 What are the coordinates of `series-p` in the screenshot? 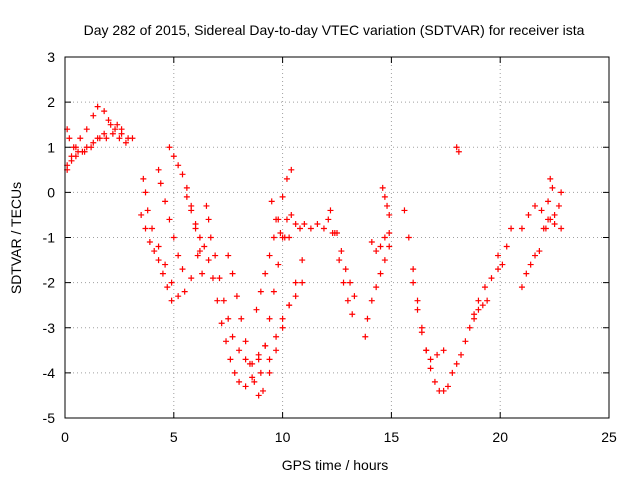 It's located at (341, 262).